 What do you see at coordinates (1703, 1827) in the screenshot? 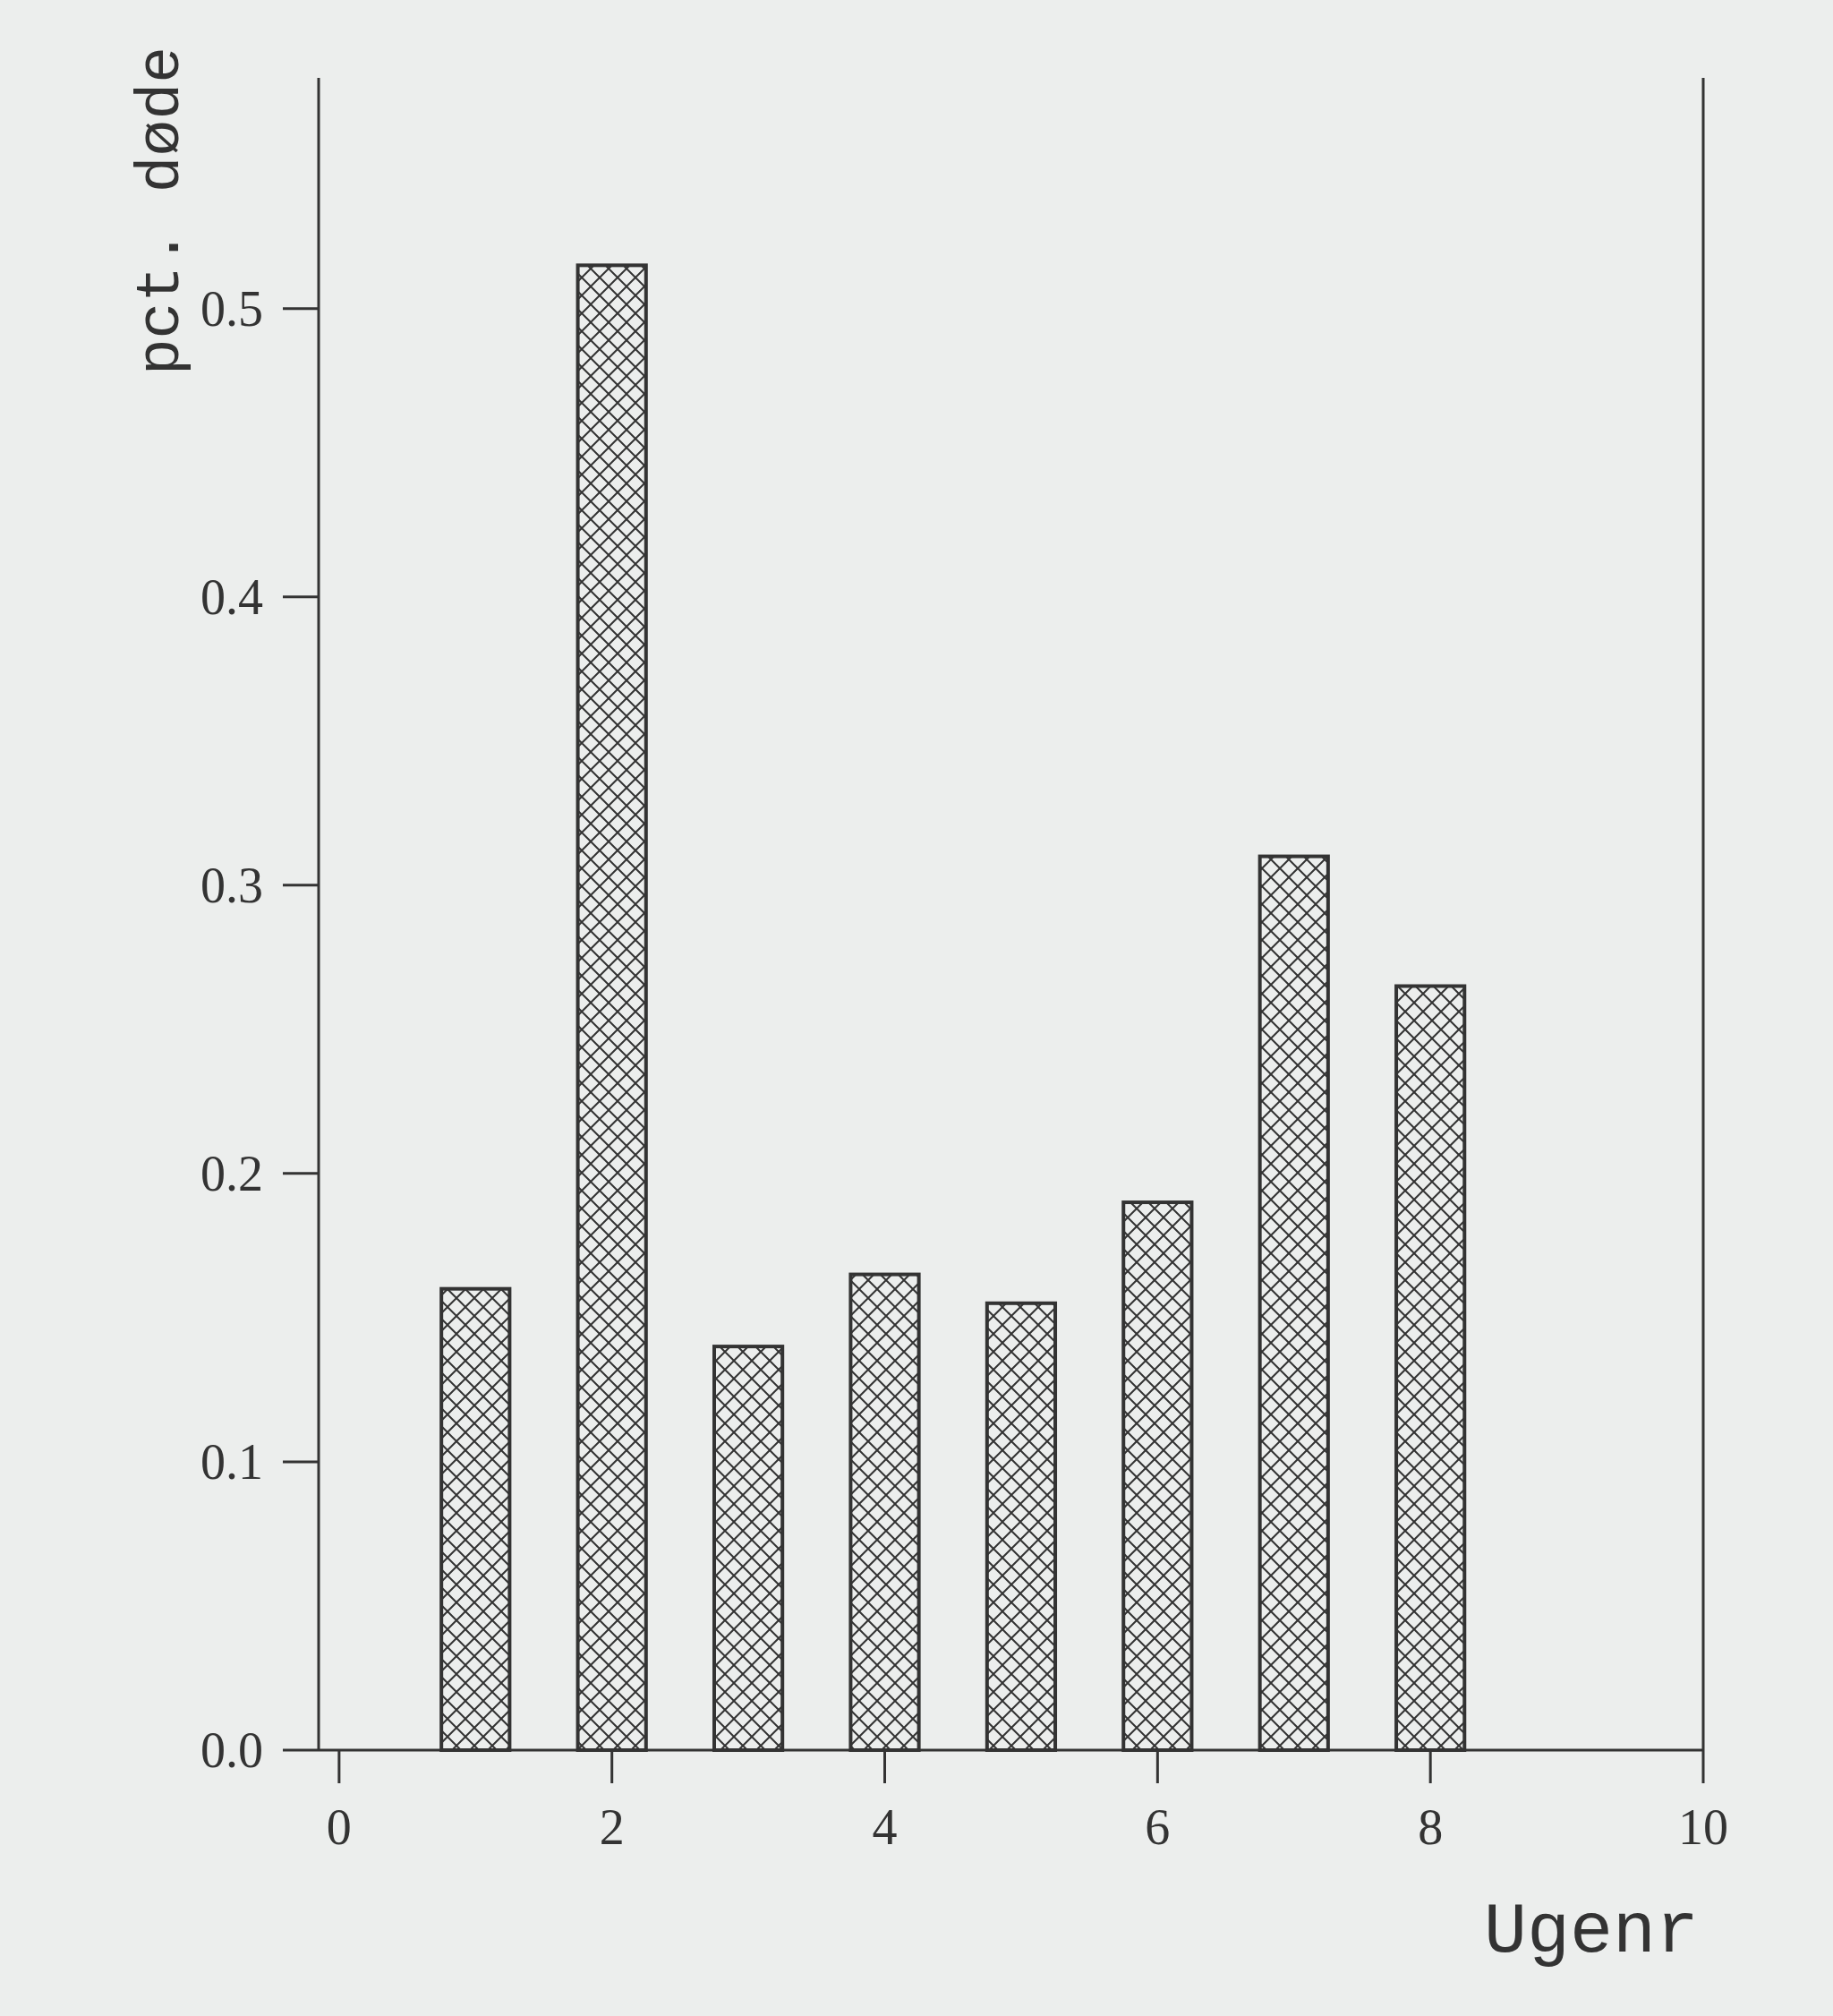
I see `x-tick-label: 10` at bounding box center [1703, 1827].